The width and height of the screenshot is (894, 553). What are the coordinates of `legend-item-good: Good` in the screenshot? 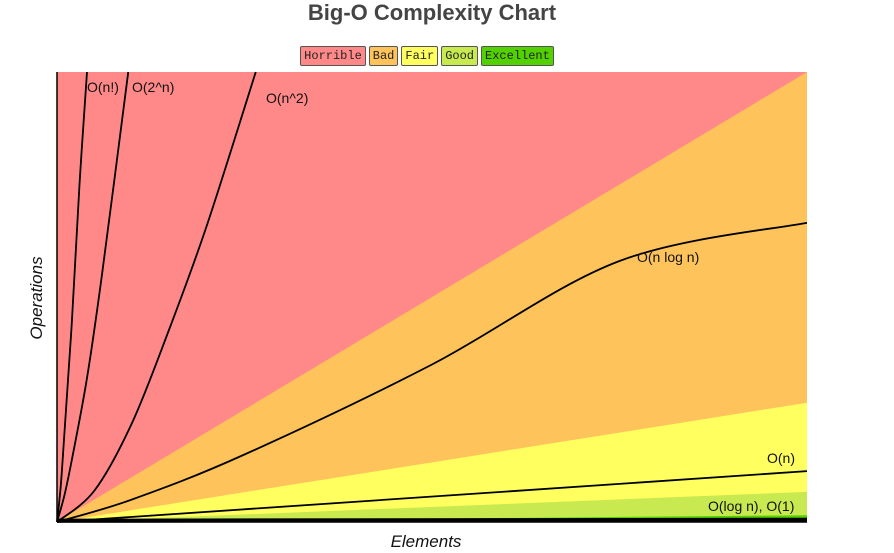 It's located at (460, 56).